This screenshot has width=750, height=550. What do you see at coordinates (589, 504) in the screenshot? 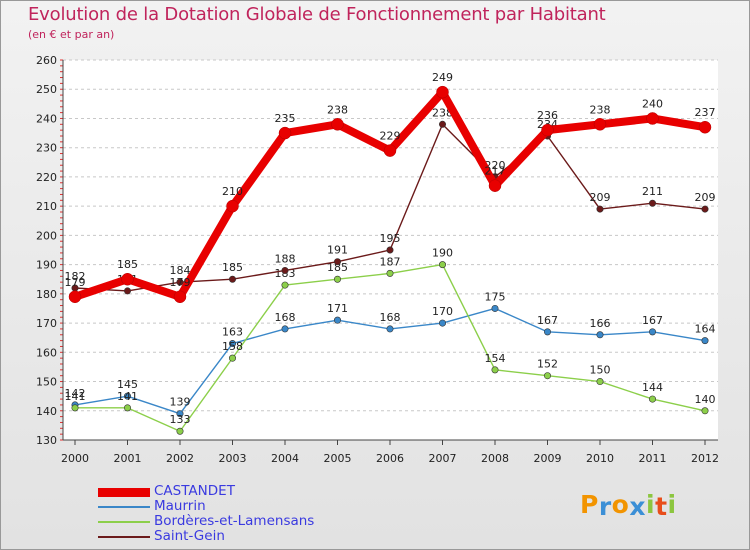
I see `logo-letter: P` at bounding box center [589, 504].